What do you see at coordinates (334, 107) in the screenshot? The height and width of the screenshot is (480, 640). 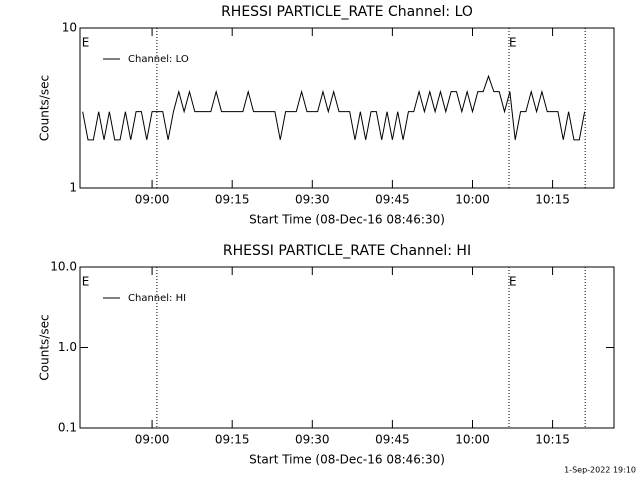 I see `data-line` at bounding box center [334, 107].